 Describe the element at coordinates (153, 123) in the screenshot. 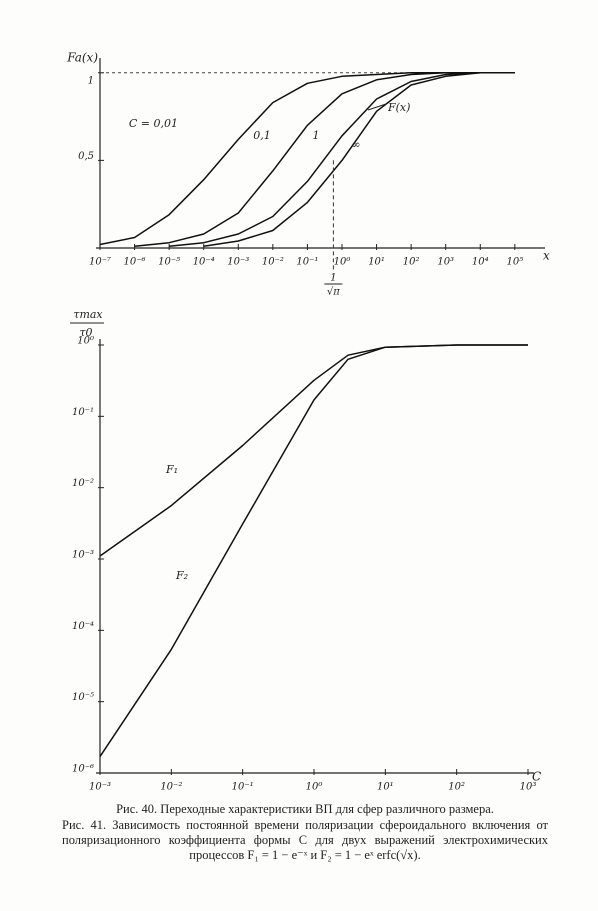

I see `series-label: C = 0,01` at that location.